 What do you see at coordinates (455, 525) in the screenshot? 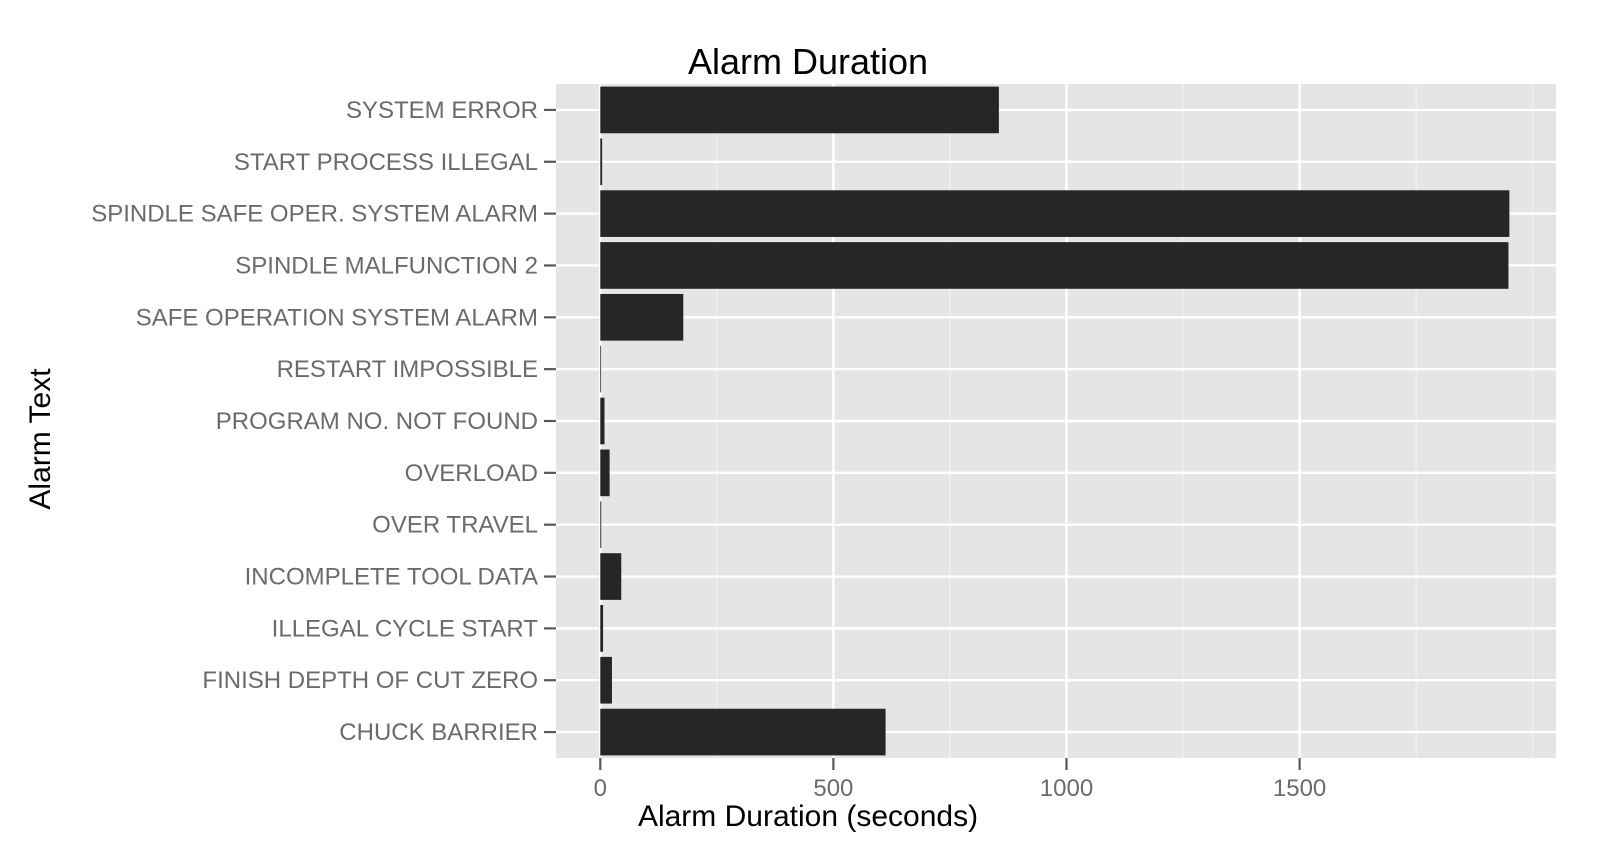
I see `y-tick-label: OVER TRAVEL` at bounding box center [455, 525].